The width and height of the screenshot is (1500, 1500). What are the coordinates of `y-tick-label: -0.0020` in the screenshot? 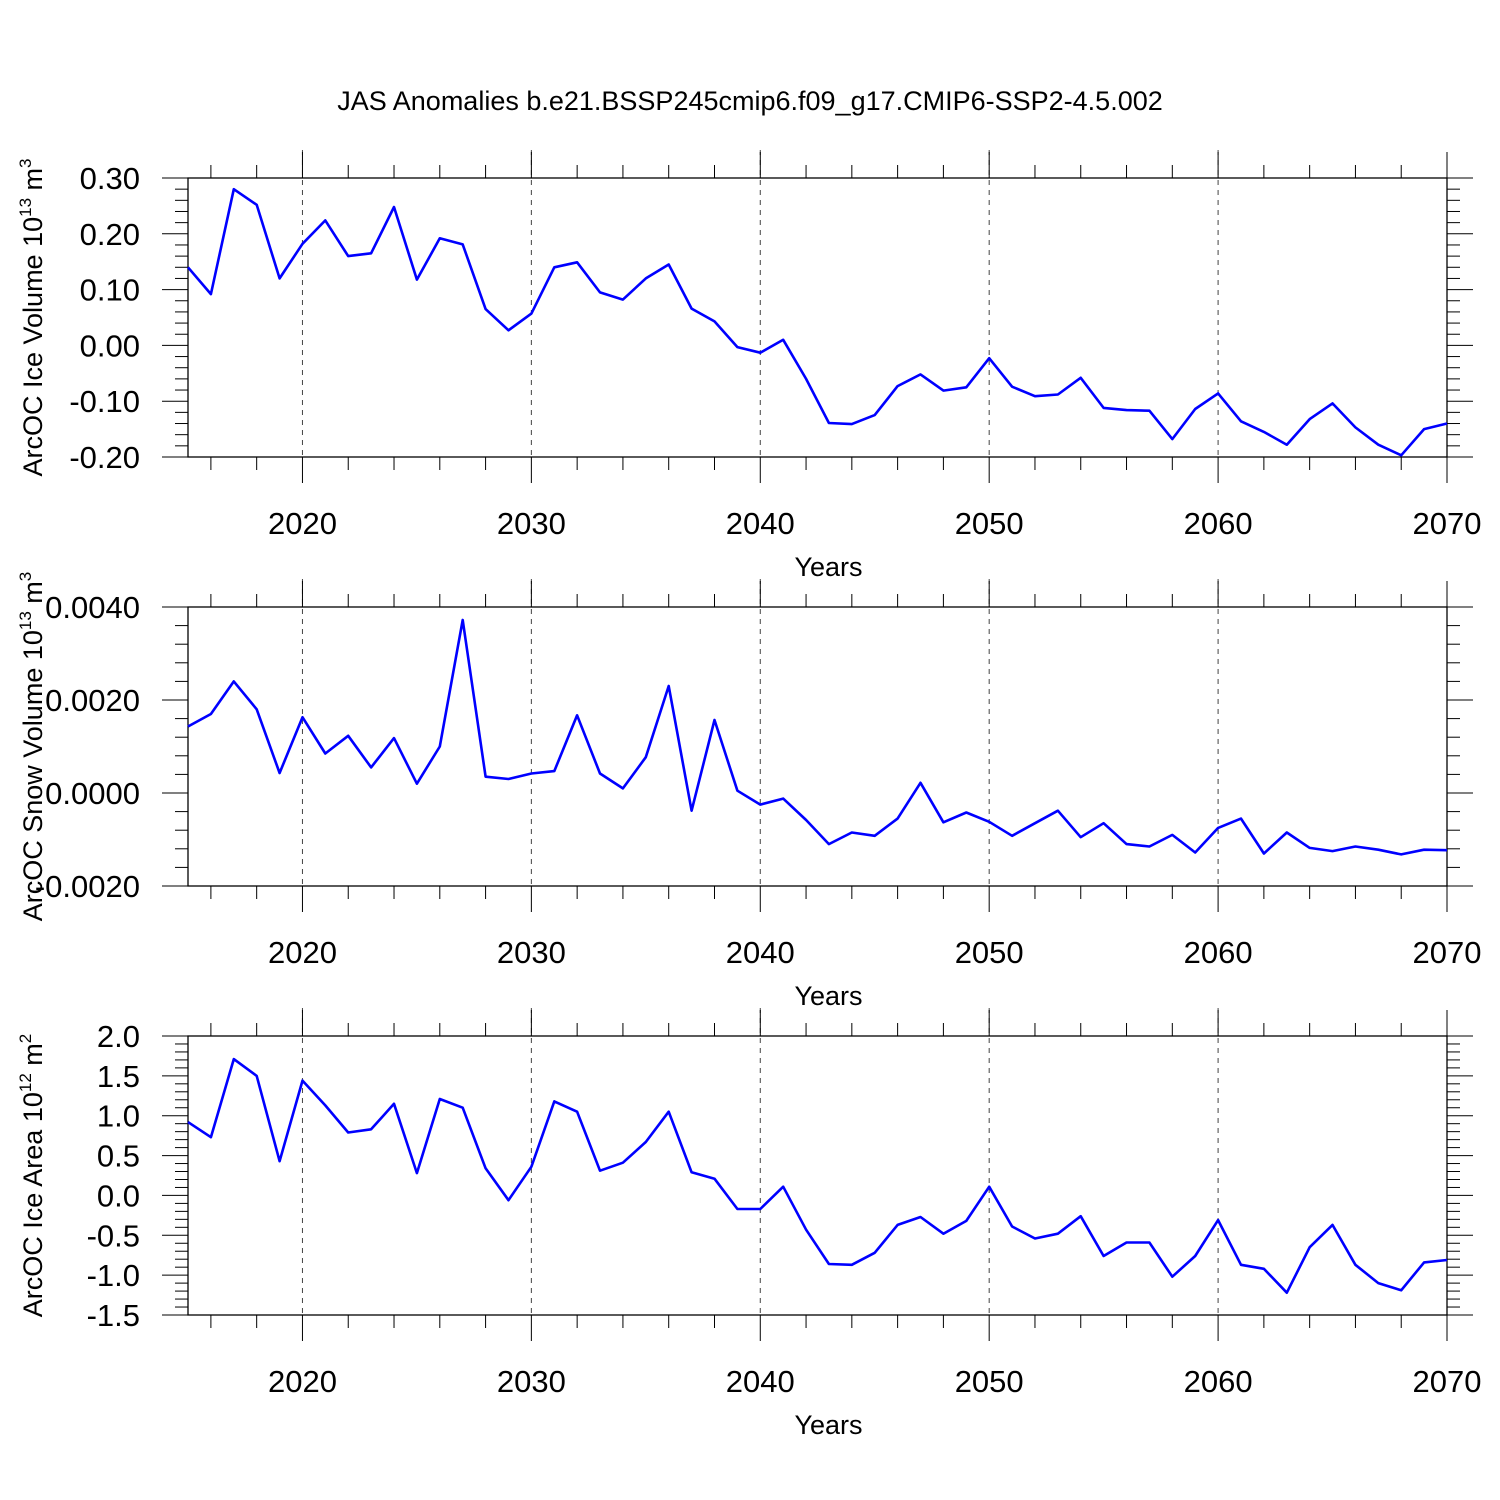 It's located at (87, 886).